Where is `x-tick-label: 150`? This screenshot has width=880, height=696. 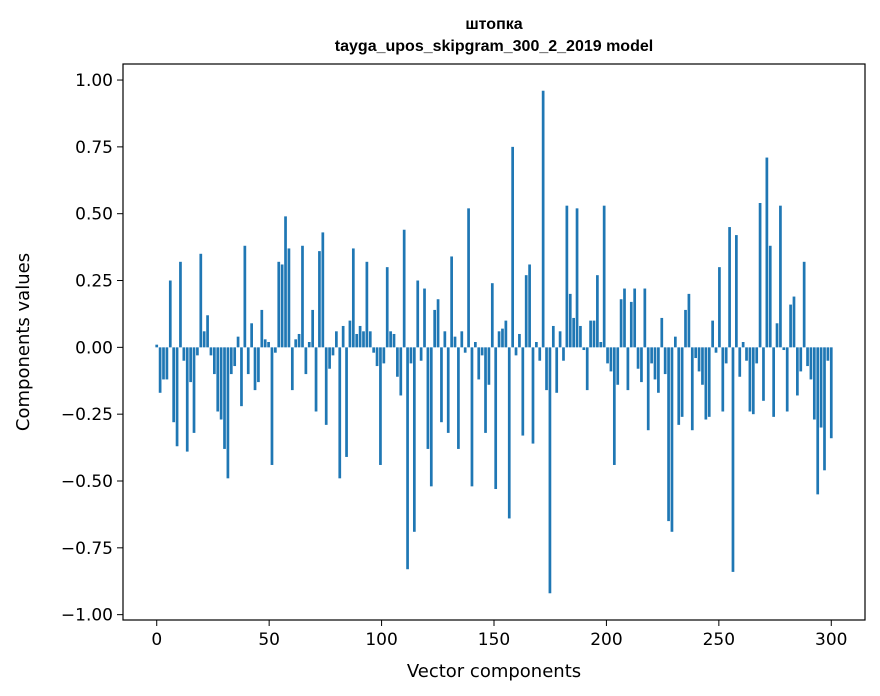 x-tick-label: 150 is located at coordinates (494, 640).